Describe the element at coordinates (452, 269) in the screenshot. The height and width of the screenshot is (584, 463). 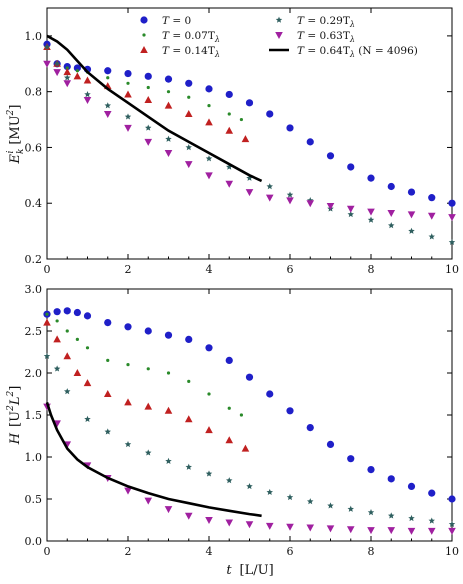
I see `energy-x-tick-label: 10` at that location.